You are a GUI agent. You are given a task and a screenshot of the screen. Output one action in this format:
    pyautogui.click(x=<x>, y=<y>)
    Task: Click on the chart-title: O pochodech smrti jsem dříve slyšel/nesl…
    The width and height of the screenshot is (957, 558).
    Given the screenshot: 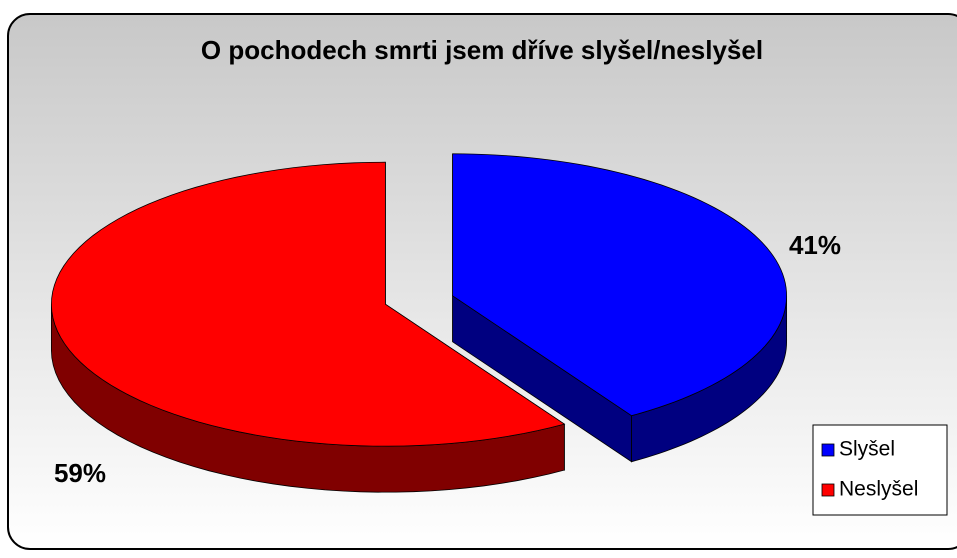 What is the action you would take?
    pyautogui.click(x=482, y=50)
    